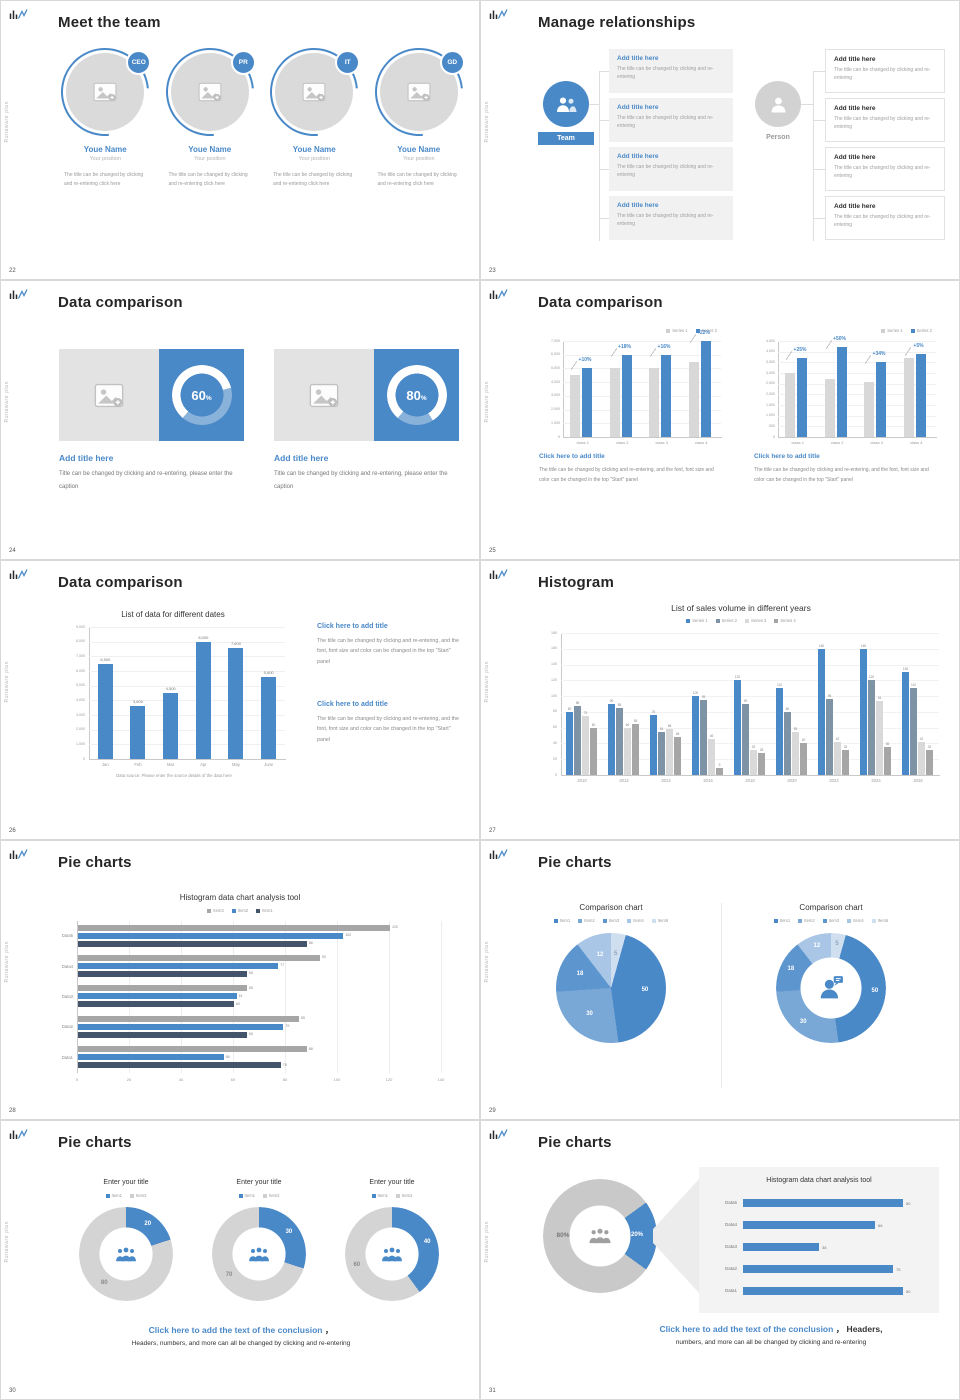 The image size is (960, 1400). I want to click on x-tick-label: May, so click(236, 764).